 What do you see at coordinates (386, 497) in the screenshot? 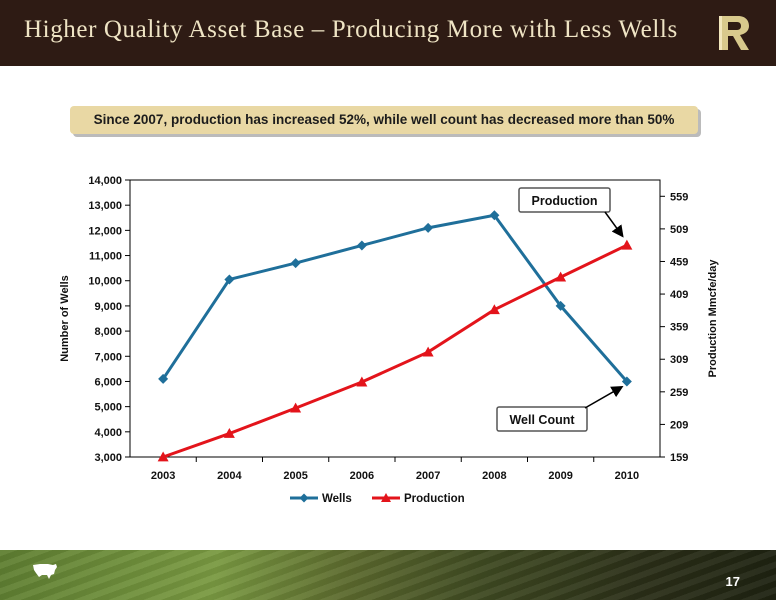
I see `legend-production-marker` at bounding box center [386, 497].